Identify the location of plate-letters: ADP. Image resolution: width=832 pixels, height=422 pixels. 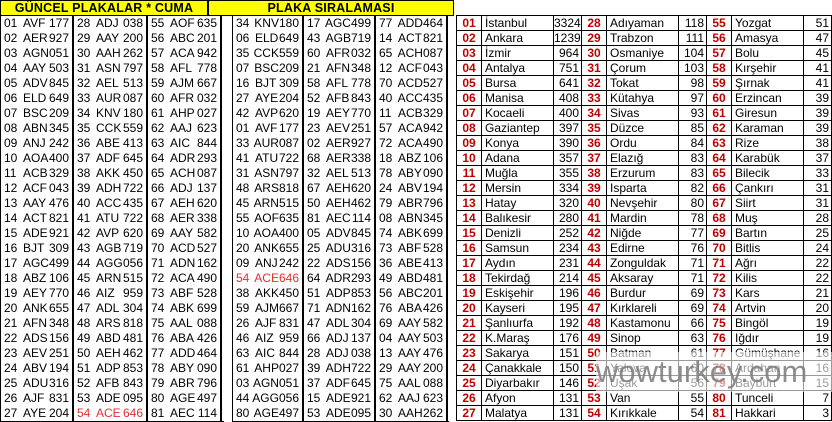
(108, 368).